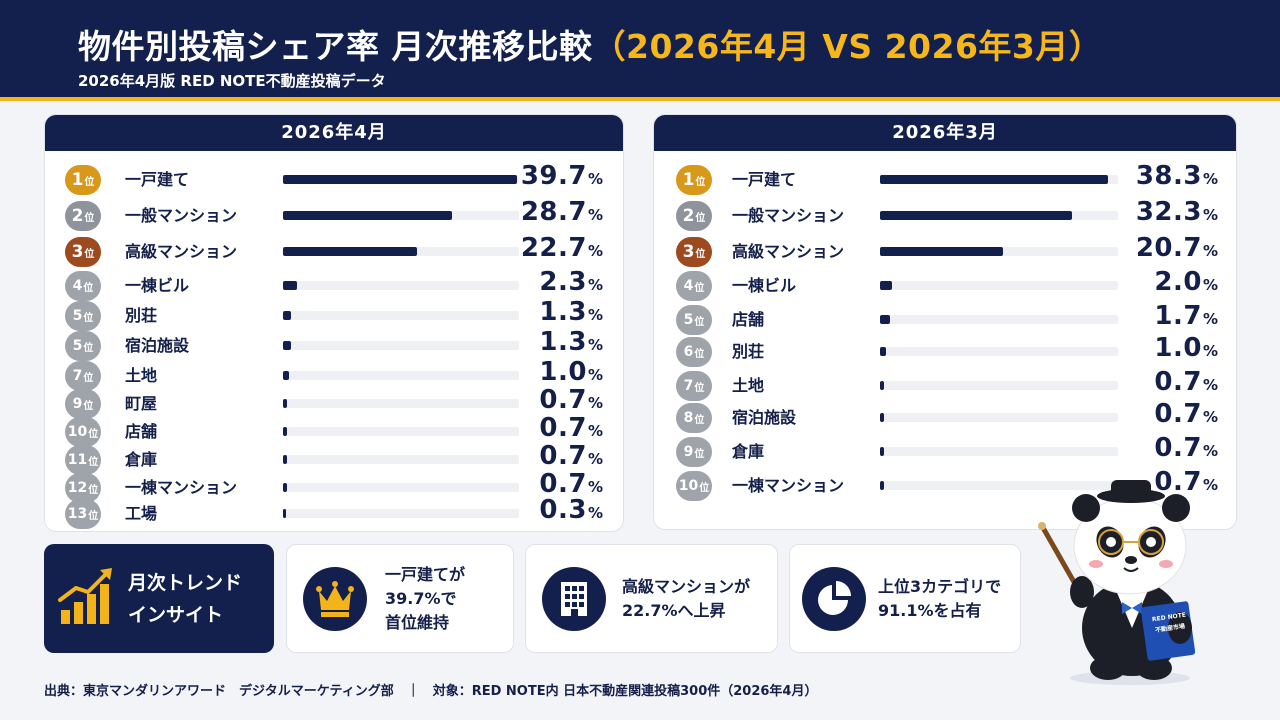 This screenshot has height=720, width=1280. Describe the element at coordinates (847, 46) in the screenshot. I see `title-compare: （2026年4月 VS 2026年3月）` at that location.